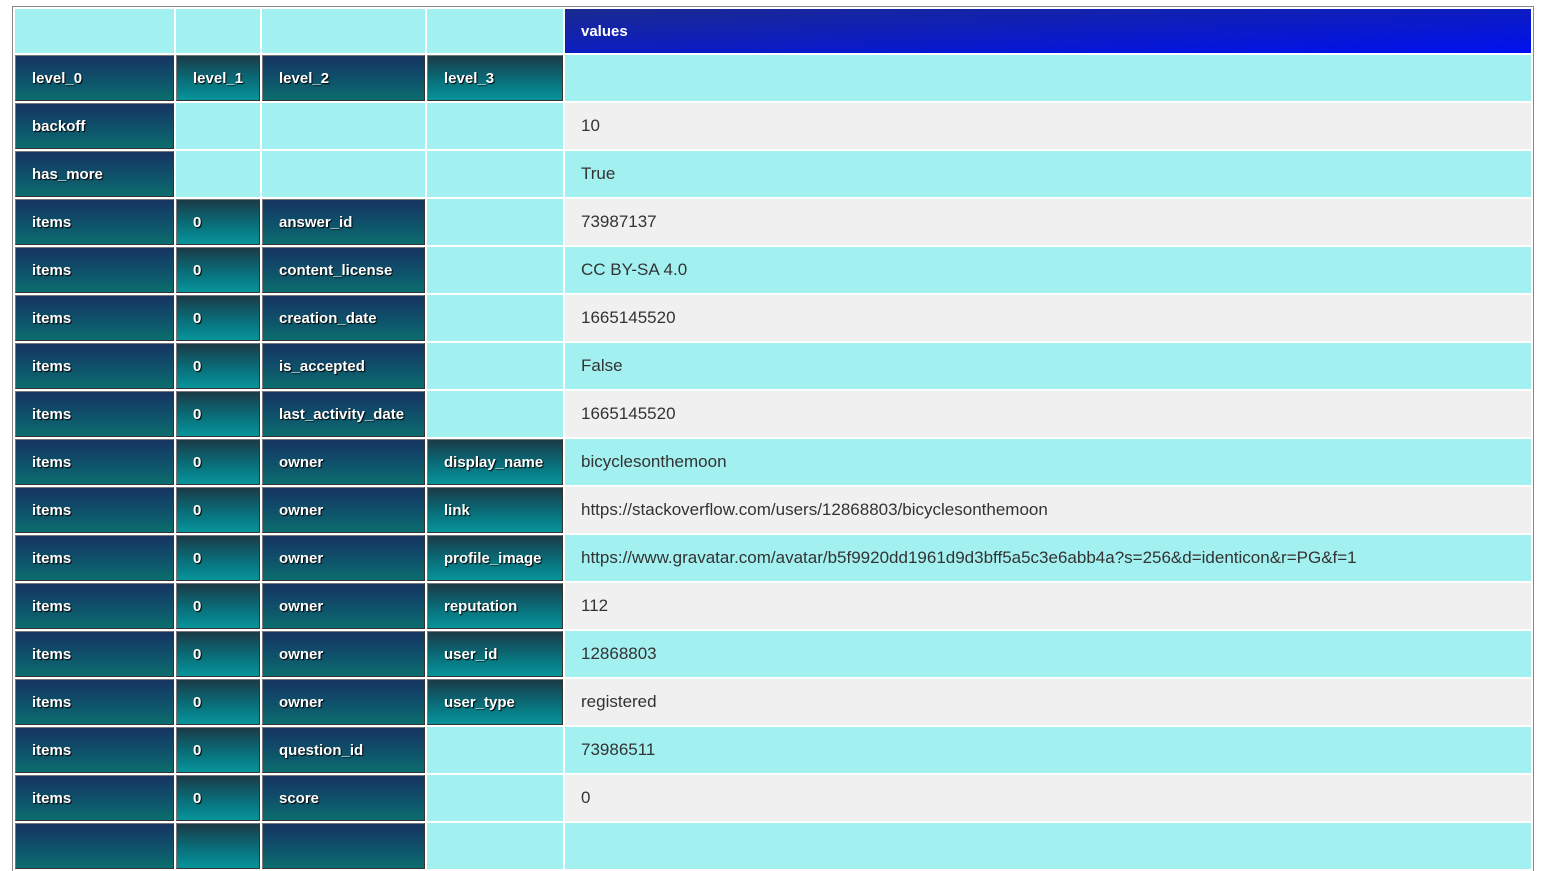  What do you see at coordinates (343, 366) in the screenshot?
I see `index-cell-level-2: is_accepted` at bounding box center [343, 366].